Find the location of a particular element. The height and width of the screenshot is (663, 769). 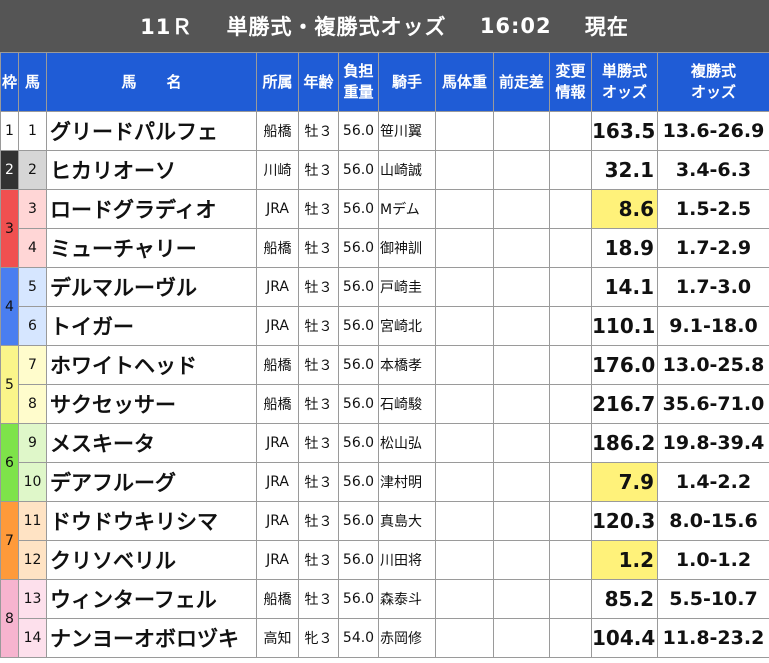

win-odds-cell: 18.9 is located at coordinates (624, 248).